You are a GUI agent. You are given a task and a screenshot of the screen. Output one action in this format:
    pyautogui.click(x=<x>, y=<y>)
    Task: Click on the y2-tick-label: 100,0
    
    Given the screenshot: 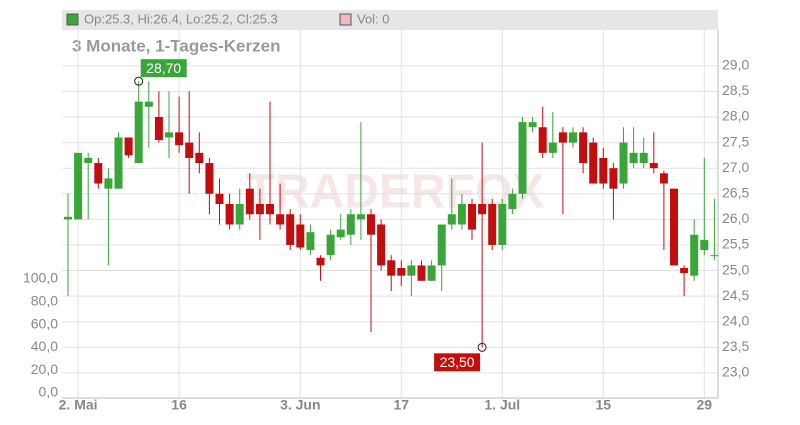 What is the action you would take?
    pyautogui.click(x=40, y=278)
    